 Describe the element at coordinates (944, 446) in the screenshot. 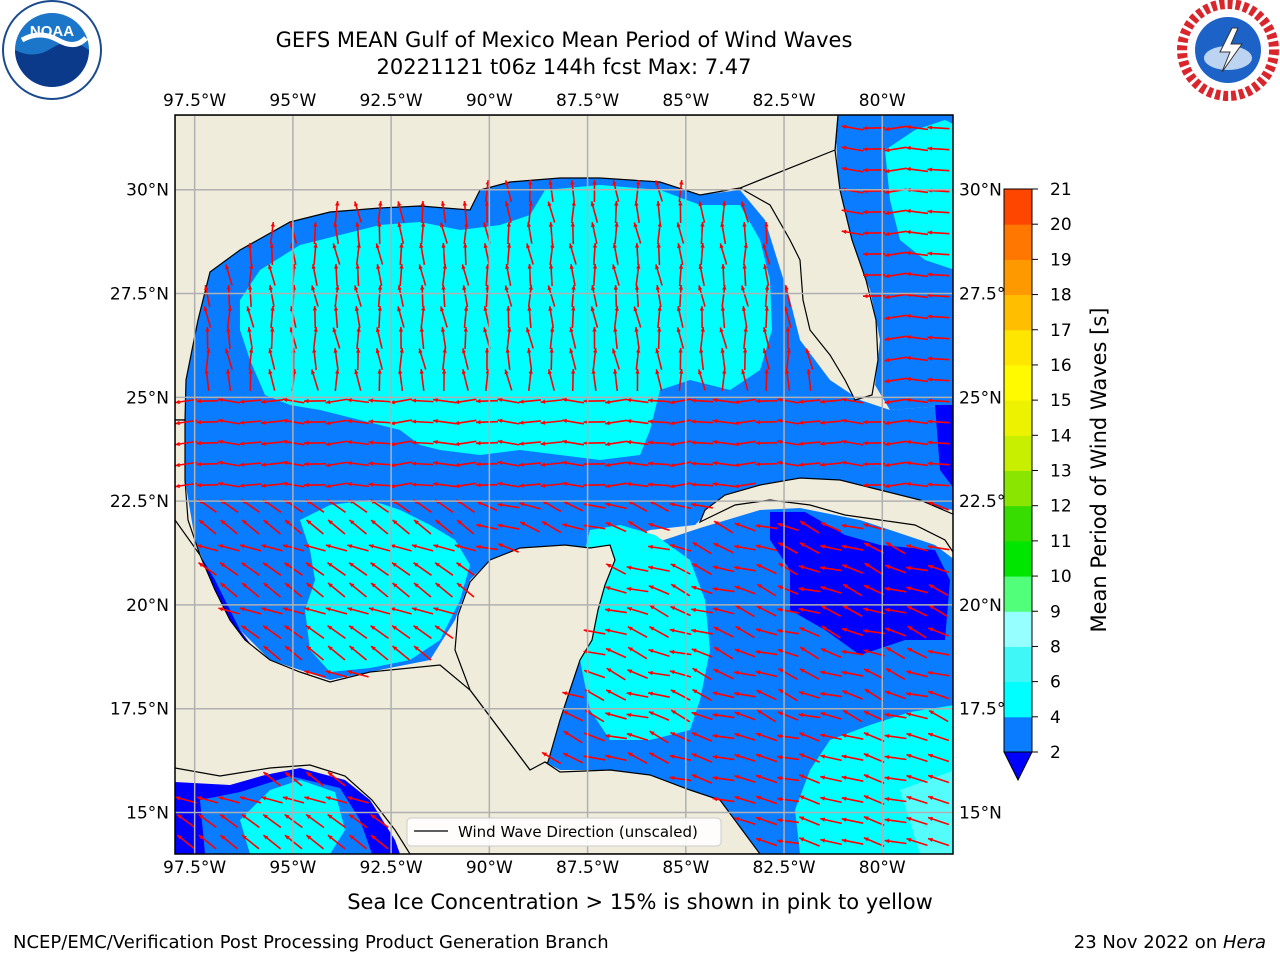

I see `deep-blue-edge-east` at that location.